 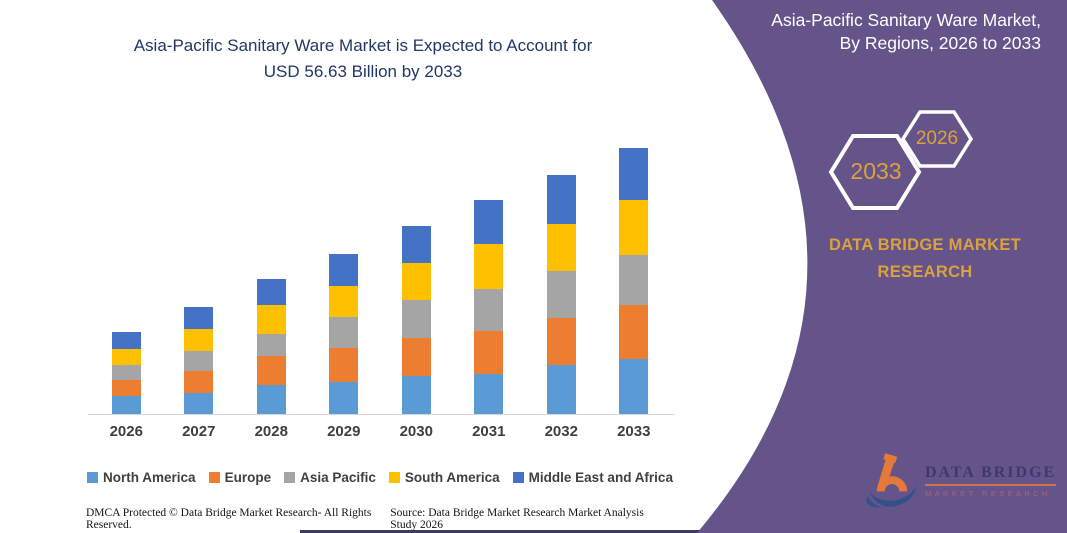 What do you see at coordinates (489, 352) in the screenshot?
I see `bar-segment-2031-europe` at bounding box center [489, 352].